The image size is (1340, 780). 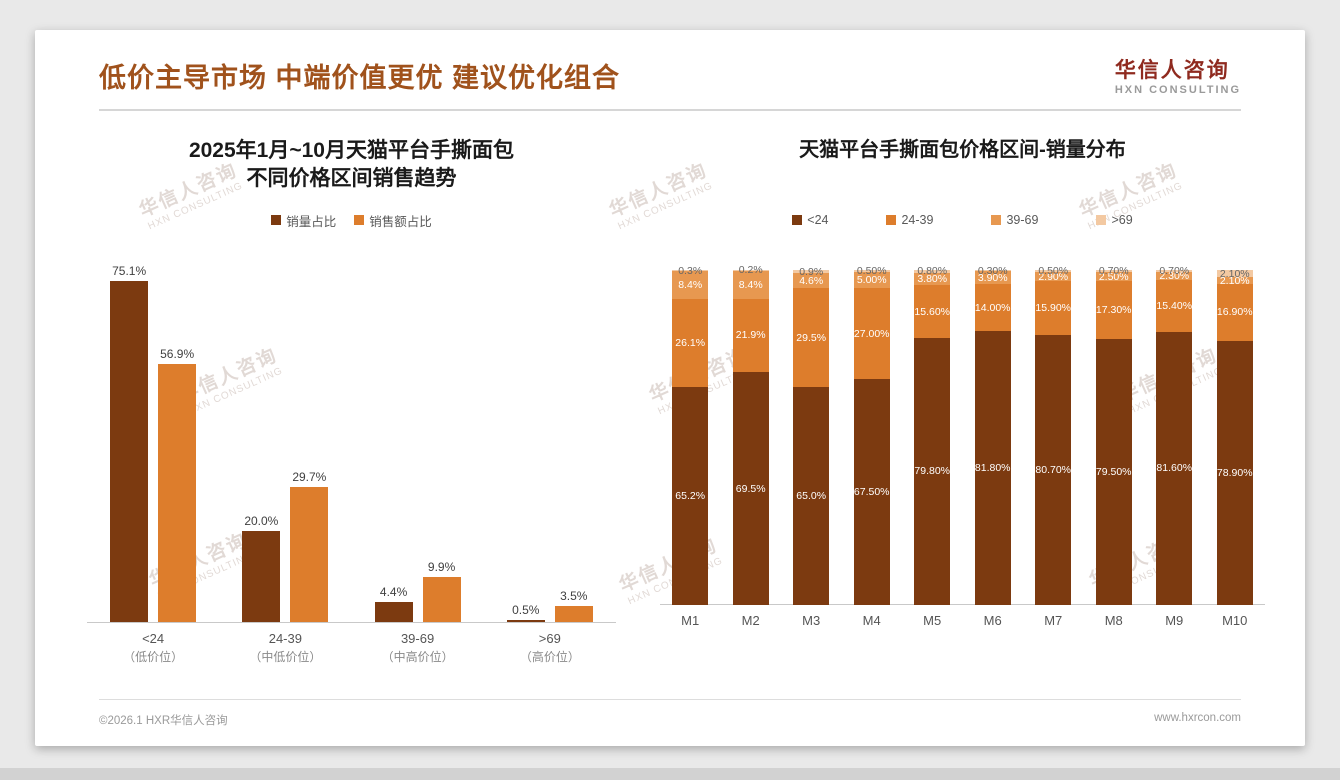 What do you see at coordinates (1234, 312) in the screenshot?
I see `segment-value-label: 16.90%` at bounding box center [1234, 312].